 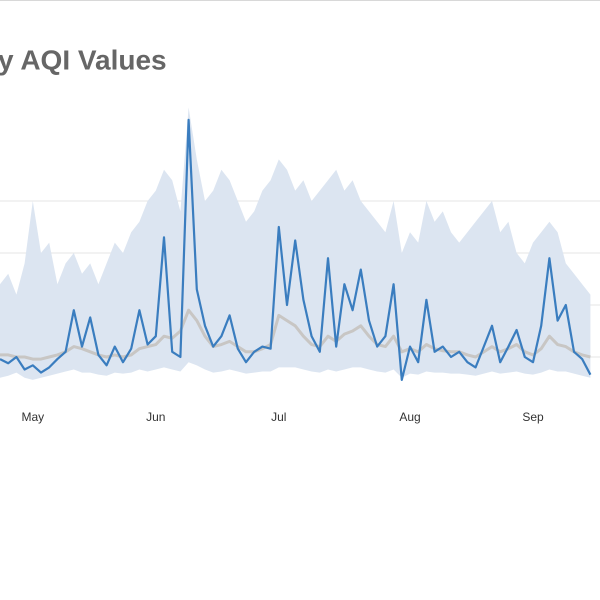 What do you see at coordinates (409, 417) in the screenshot?
I see `x-tick-label: Aug` at bounding box center [409, 417].